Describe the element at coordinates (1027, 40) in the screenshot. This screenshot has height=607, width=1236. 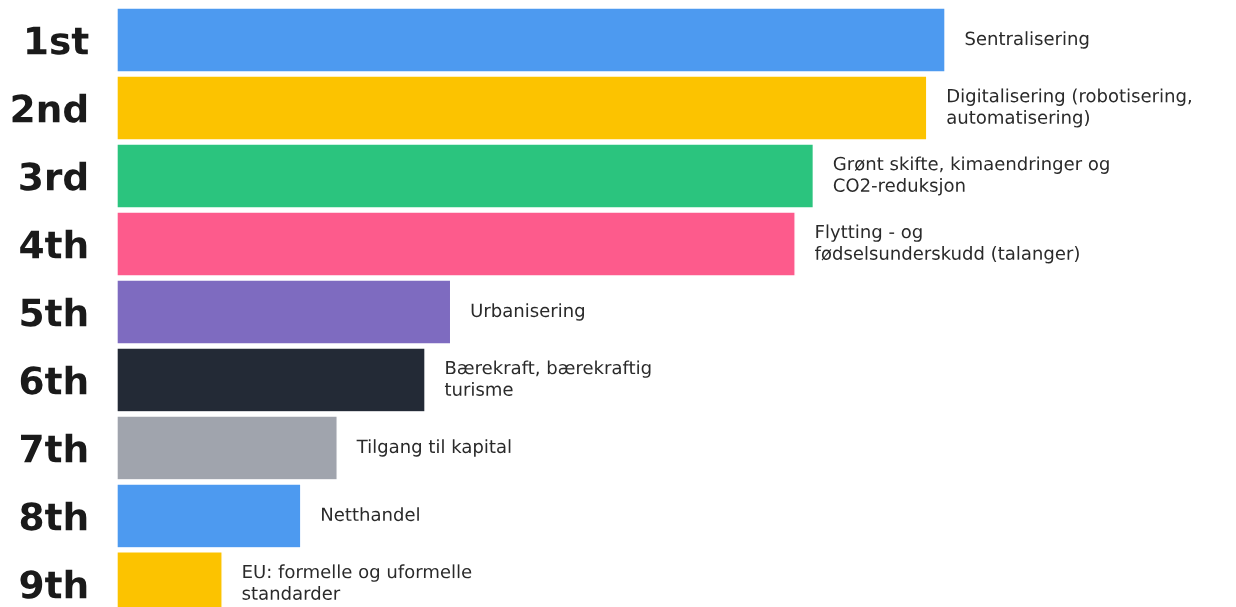
I see `annotation: Sentralisering` at that location.